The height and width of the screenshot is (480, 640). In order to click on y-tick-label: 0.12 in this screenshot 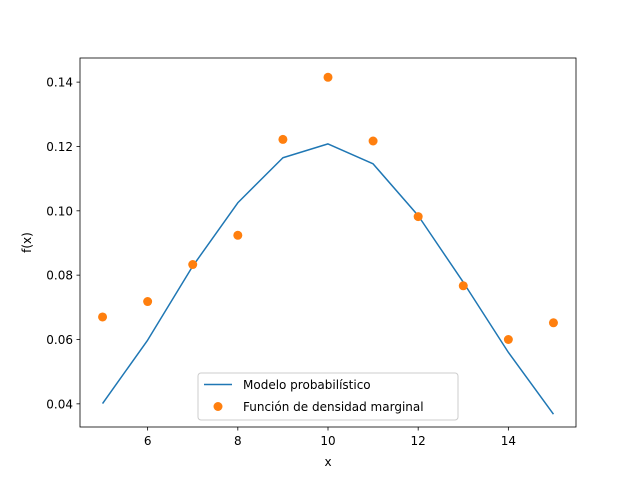, I will do `click(59, 147)`.